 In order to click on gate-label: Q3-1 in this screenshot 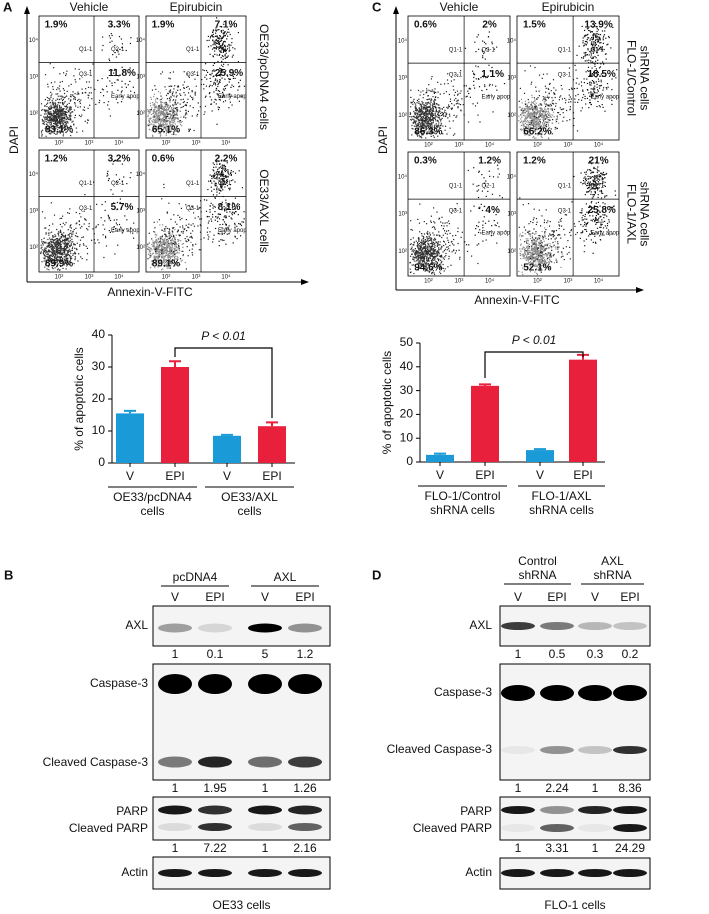, I will do `click(193, 75)`.